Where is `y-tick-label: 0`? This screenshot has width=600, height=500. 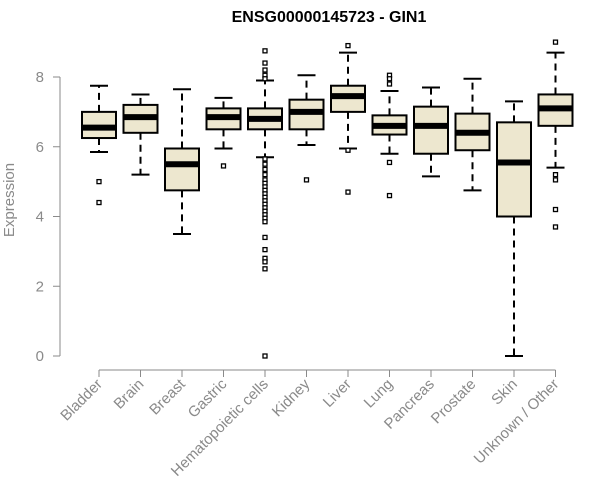 y-tick-label: 0 is located at coordinates (40, 356).